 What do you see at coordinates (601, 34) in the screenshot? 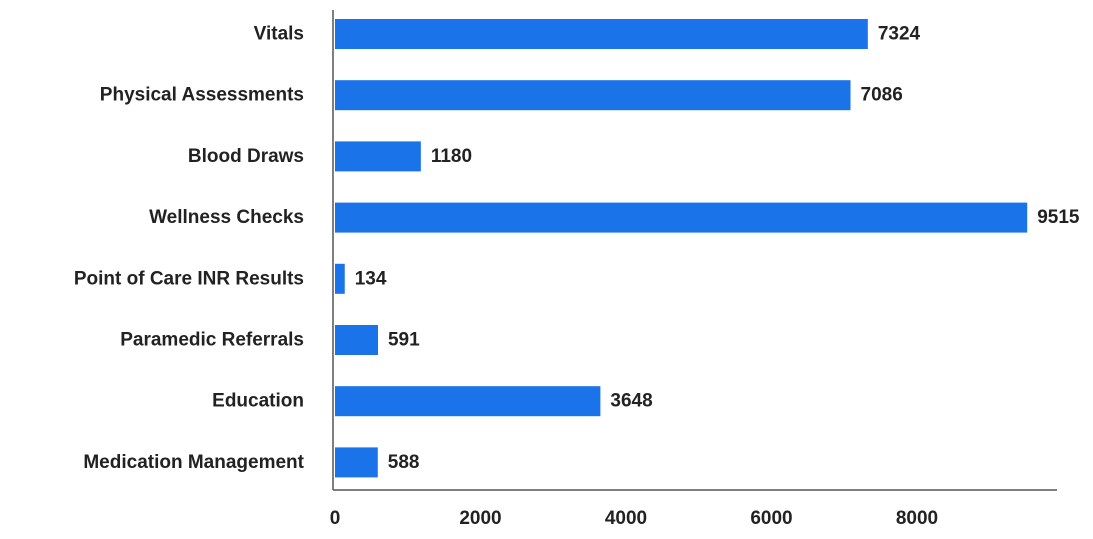
I see `bar-vitals` at bounding box center [601, 34].